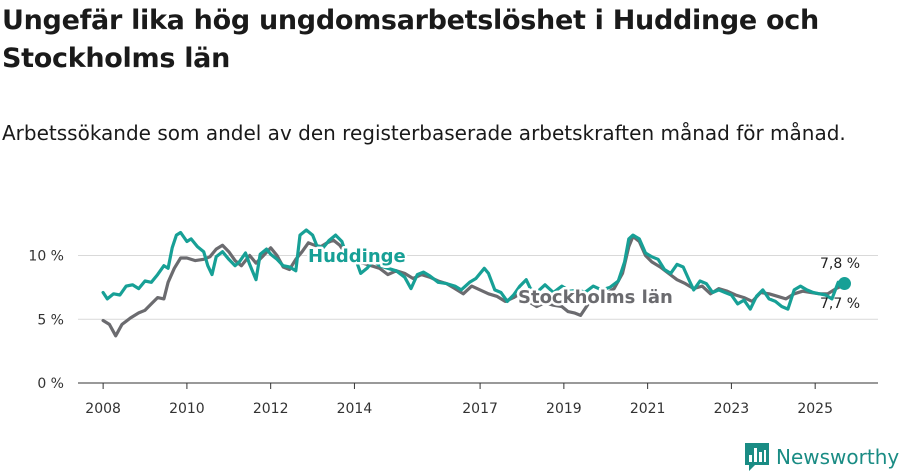 Image resolution: width=900 pixels, height=474 pixels. I want to click on x-tick-label: 2012, so click(271, 409).